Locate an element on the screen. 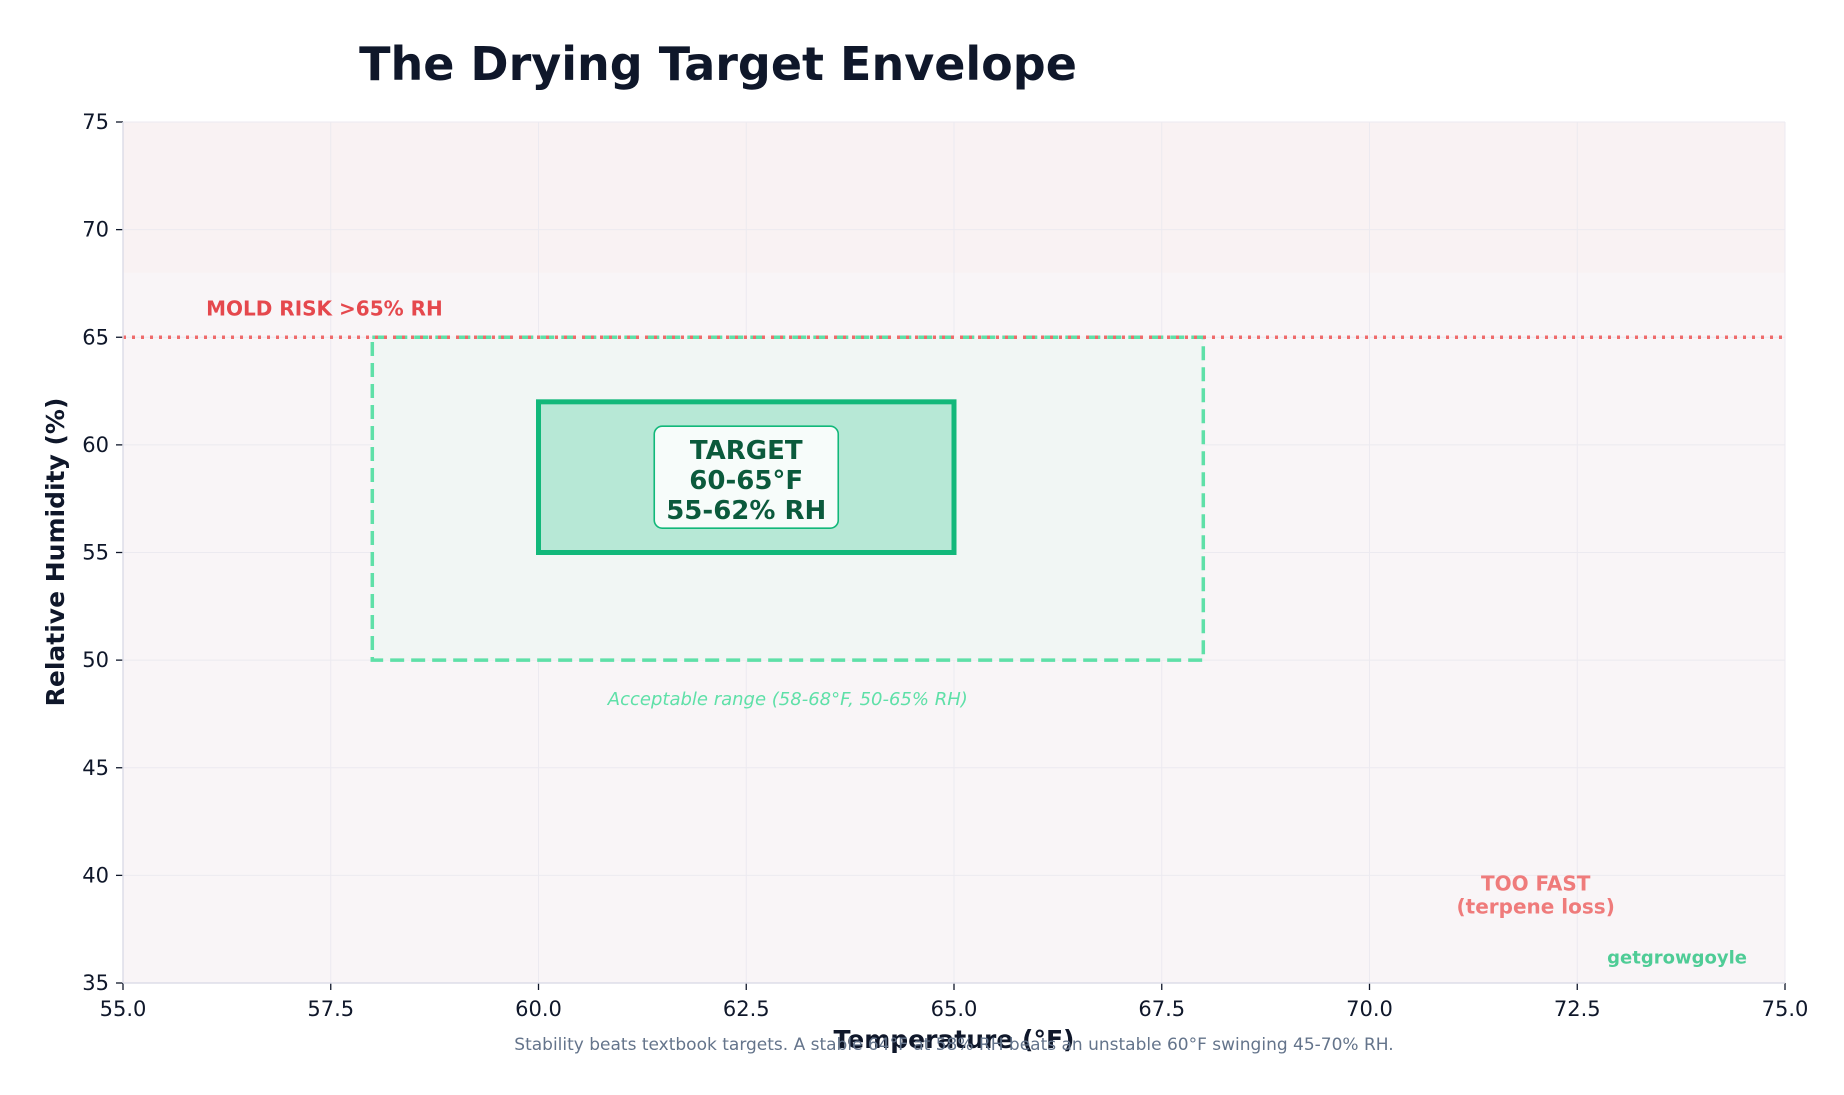 This screenshot has width=1844, height=1095. x-tick-label: 62.5 is located at coordinates (746, 1009).